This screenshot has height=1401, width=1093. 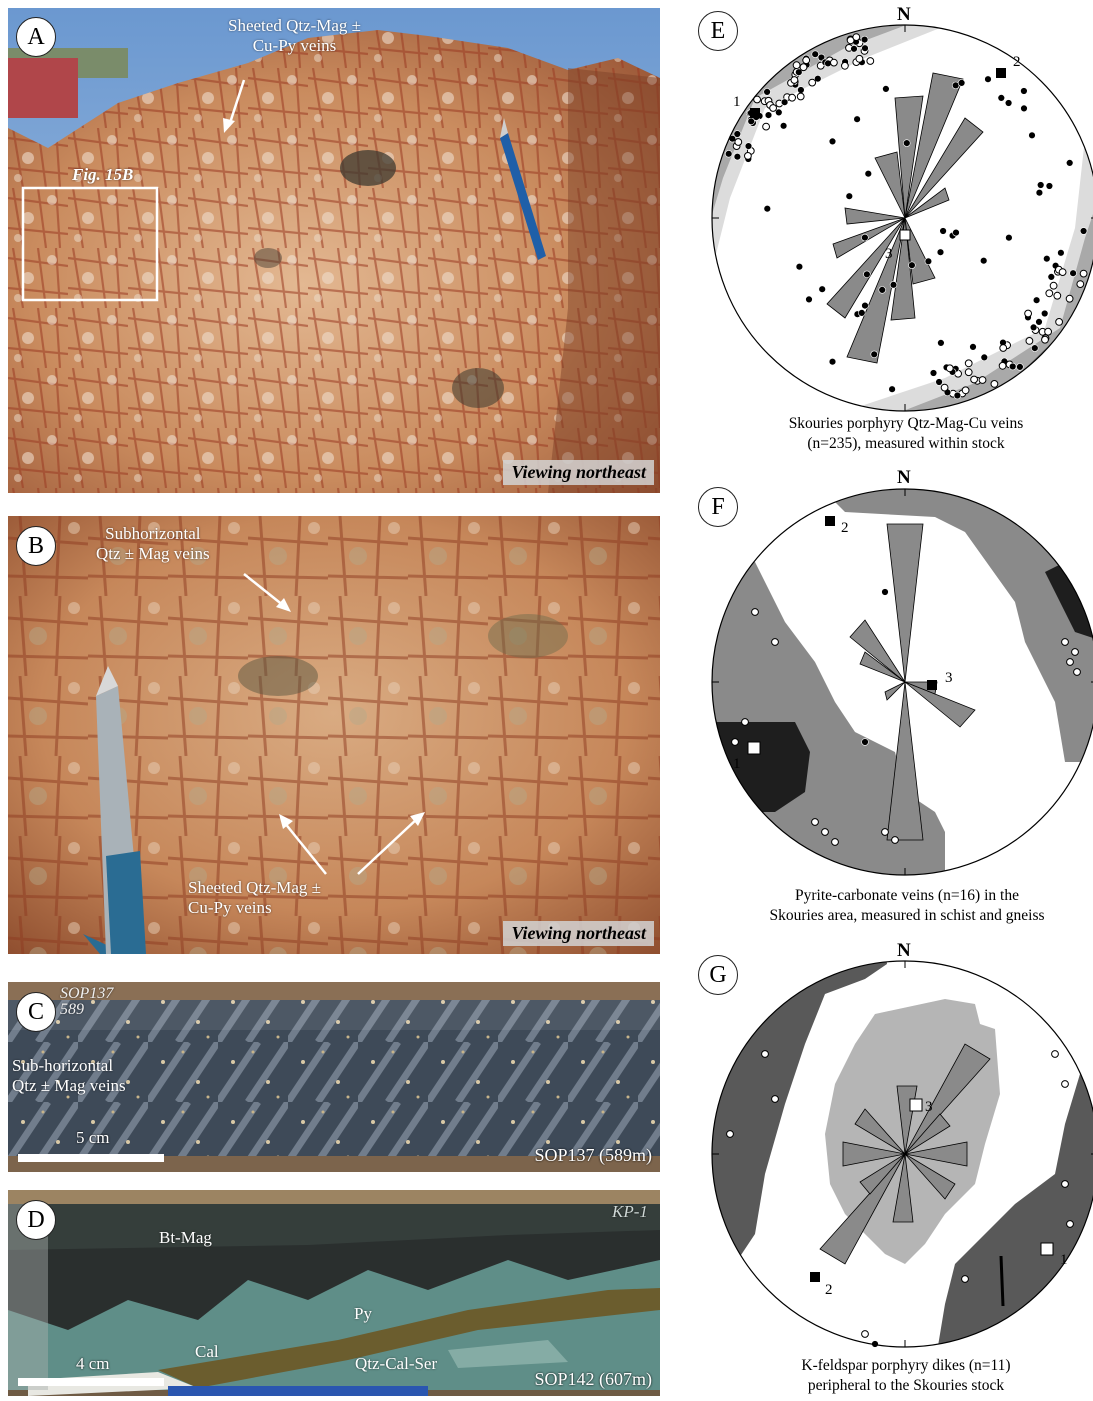 What do you see at coordinates (593, 1379) in the screenshot?
I see `sample-id: SOP142 (607m)` at bounding box center [593, 1379].